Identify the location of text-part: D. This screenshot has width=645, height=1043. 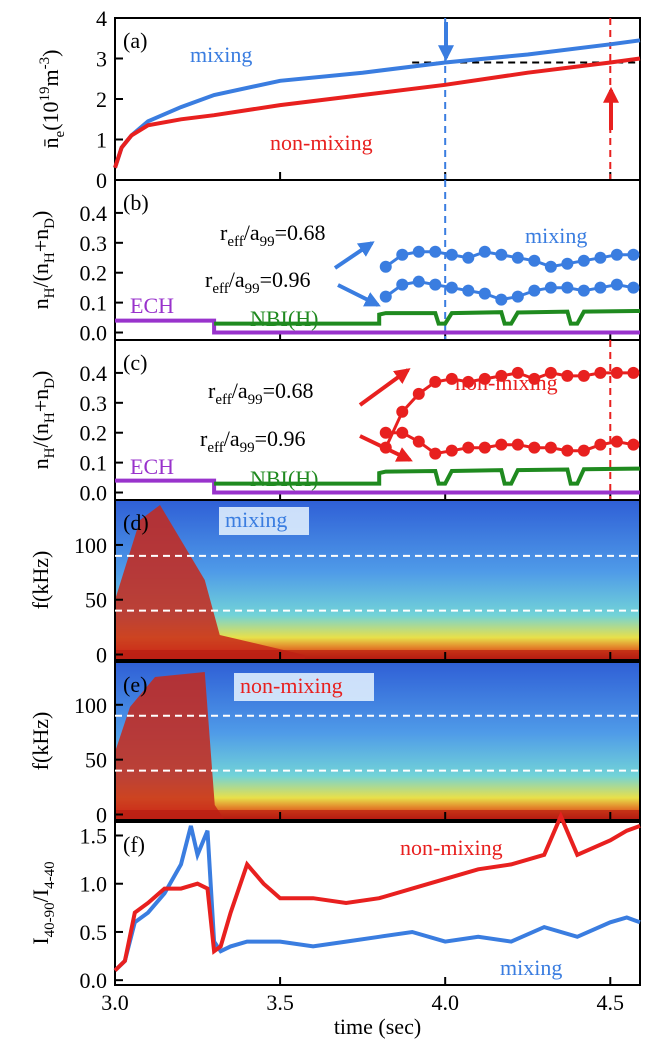
(50, 383).